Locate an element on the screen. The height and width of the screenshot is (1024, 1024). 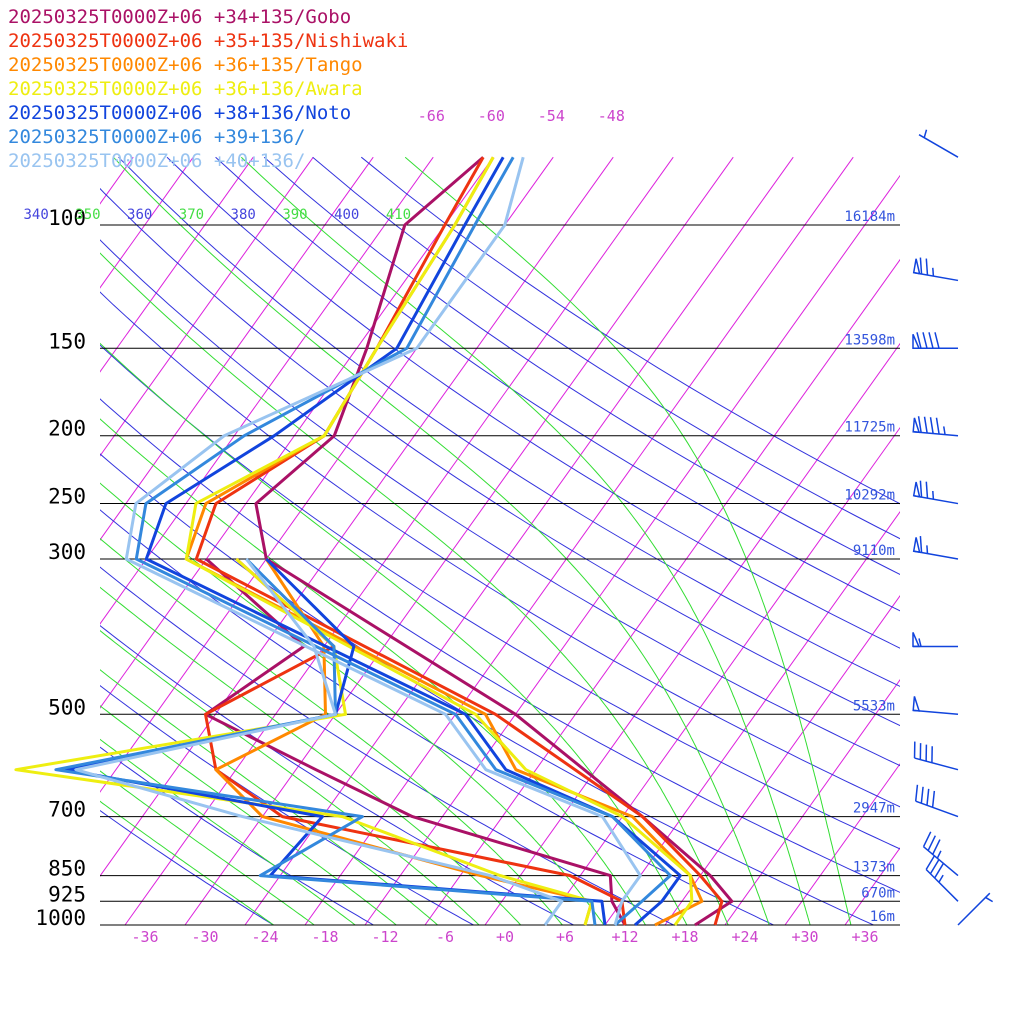
legend-entry: 20250325T0000Z+06 +34+135/Gobo is located at coordinates (179, 17).